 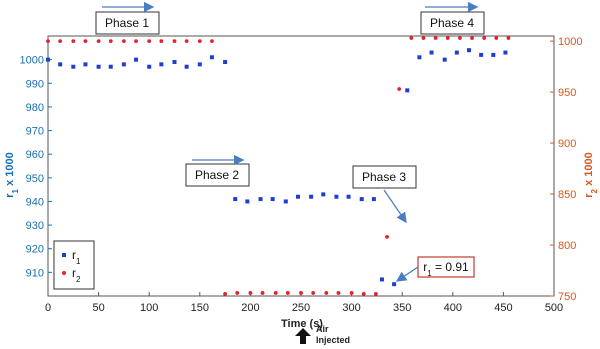 I want to click on y-left-tick-label: 990, so click(x=35, y=84).